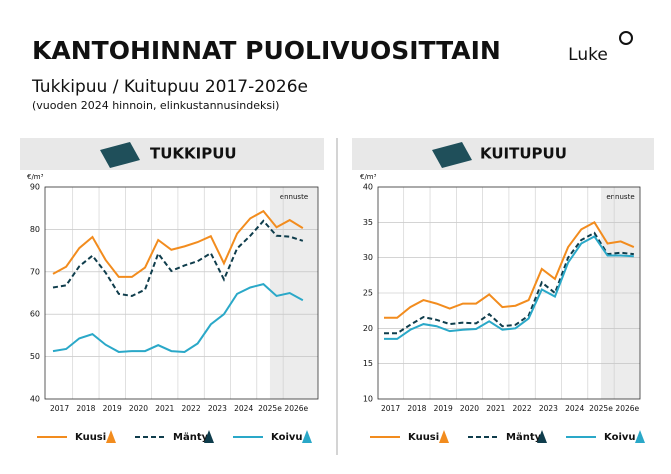 This screenshot has width=671, height=474. What do you see at coordinates (588, 55) in the screenshot?
I see `logo: Luke` at bounding box center [588, 55].